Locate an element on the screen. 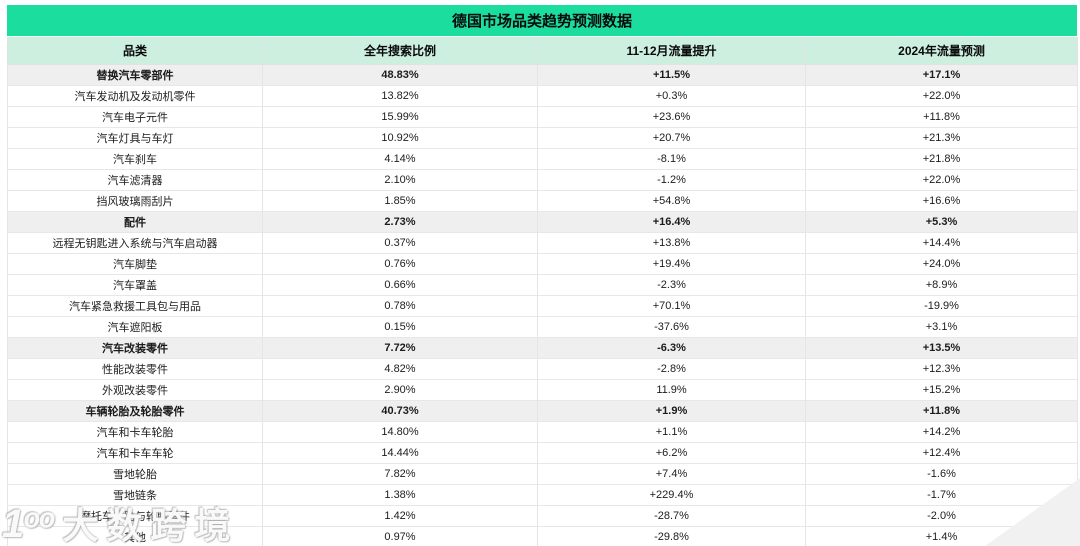 The width and height of the screenshot is (1080, 546). lift-cell: +6.2% is located at coordinates (671, 453).